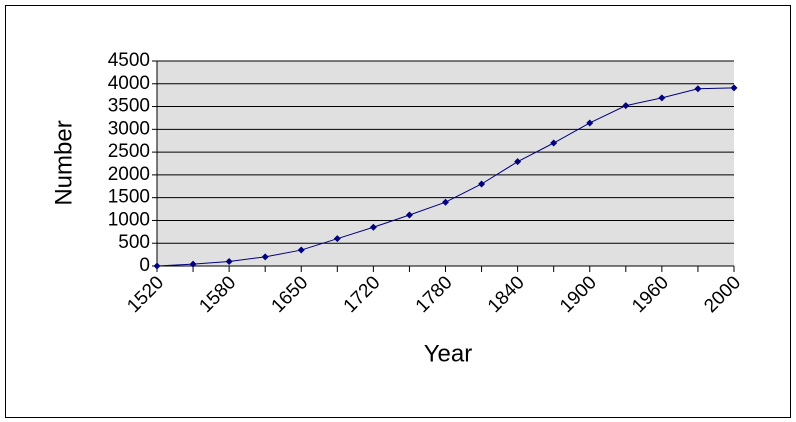 This screenshot has height=422, width=796. Describe the element at coordinates (129, 83) in the screenshot. I see `y-tick-label: 4000` at that location.